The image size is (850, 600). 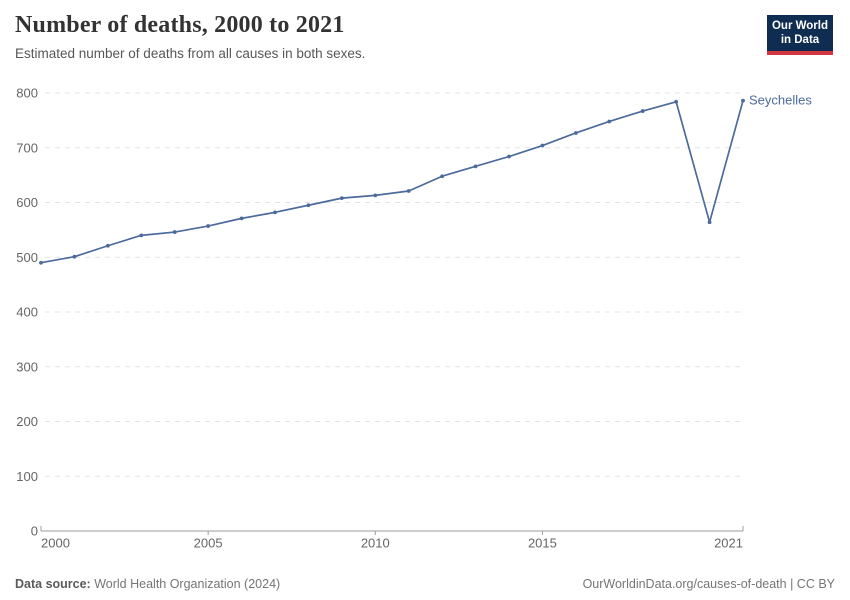 I want to click on x-tick-label-2010: 2010, so click(x=375, y=543).